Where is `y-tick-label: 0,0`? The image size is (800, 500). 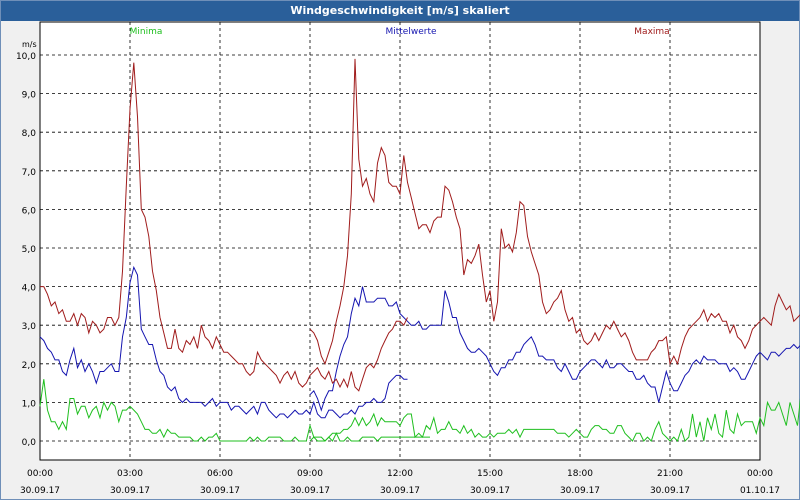
y-tick-label: 0,0 is located at coordinates (29, 443).